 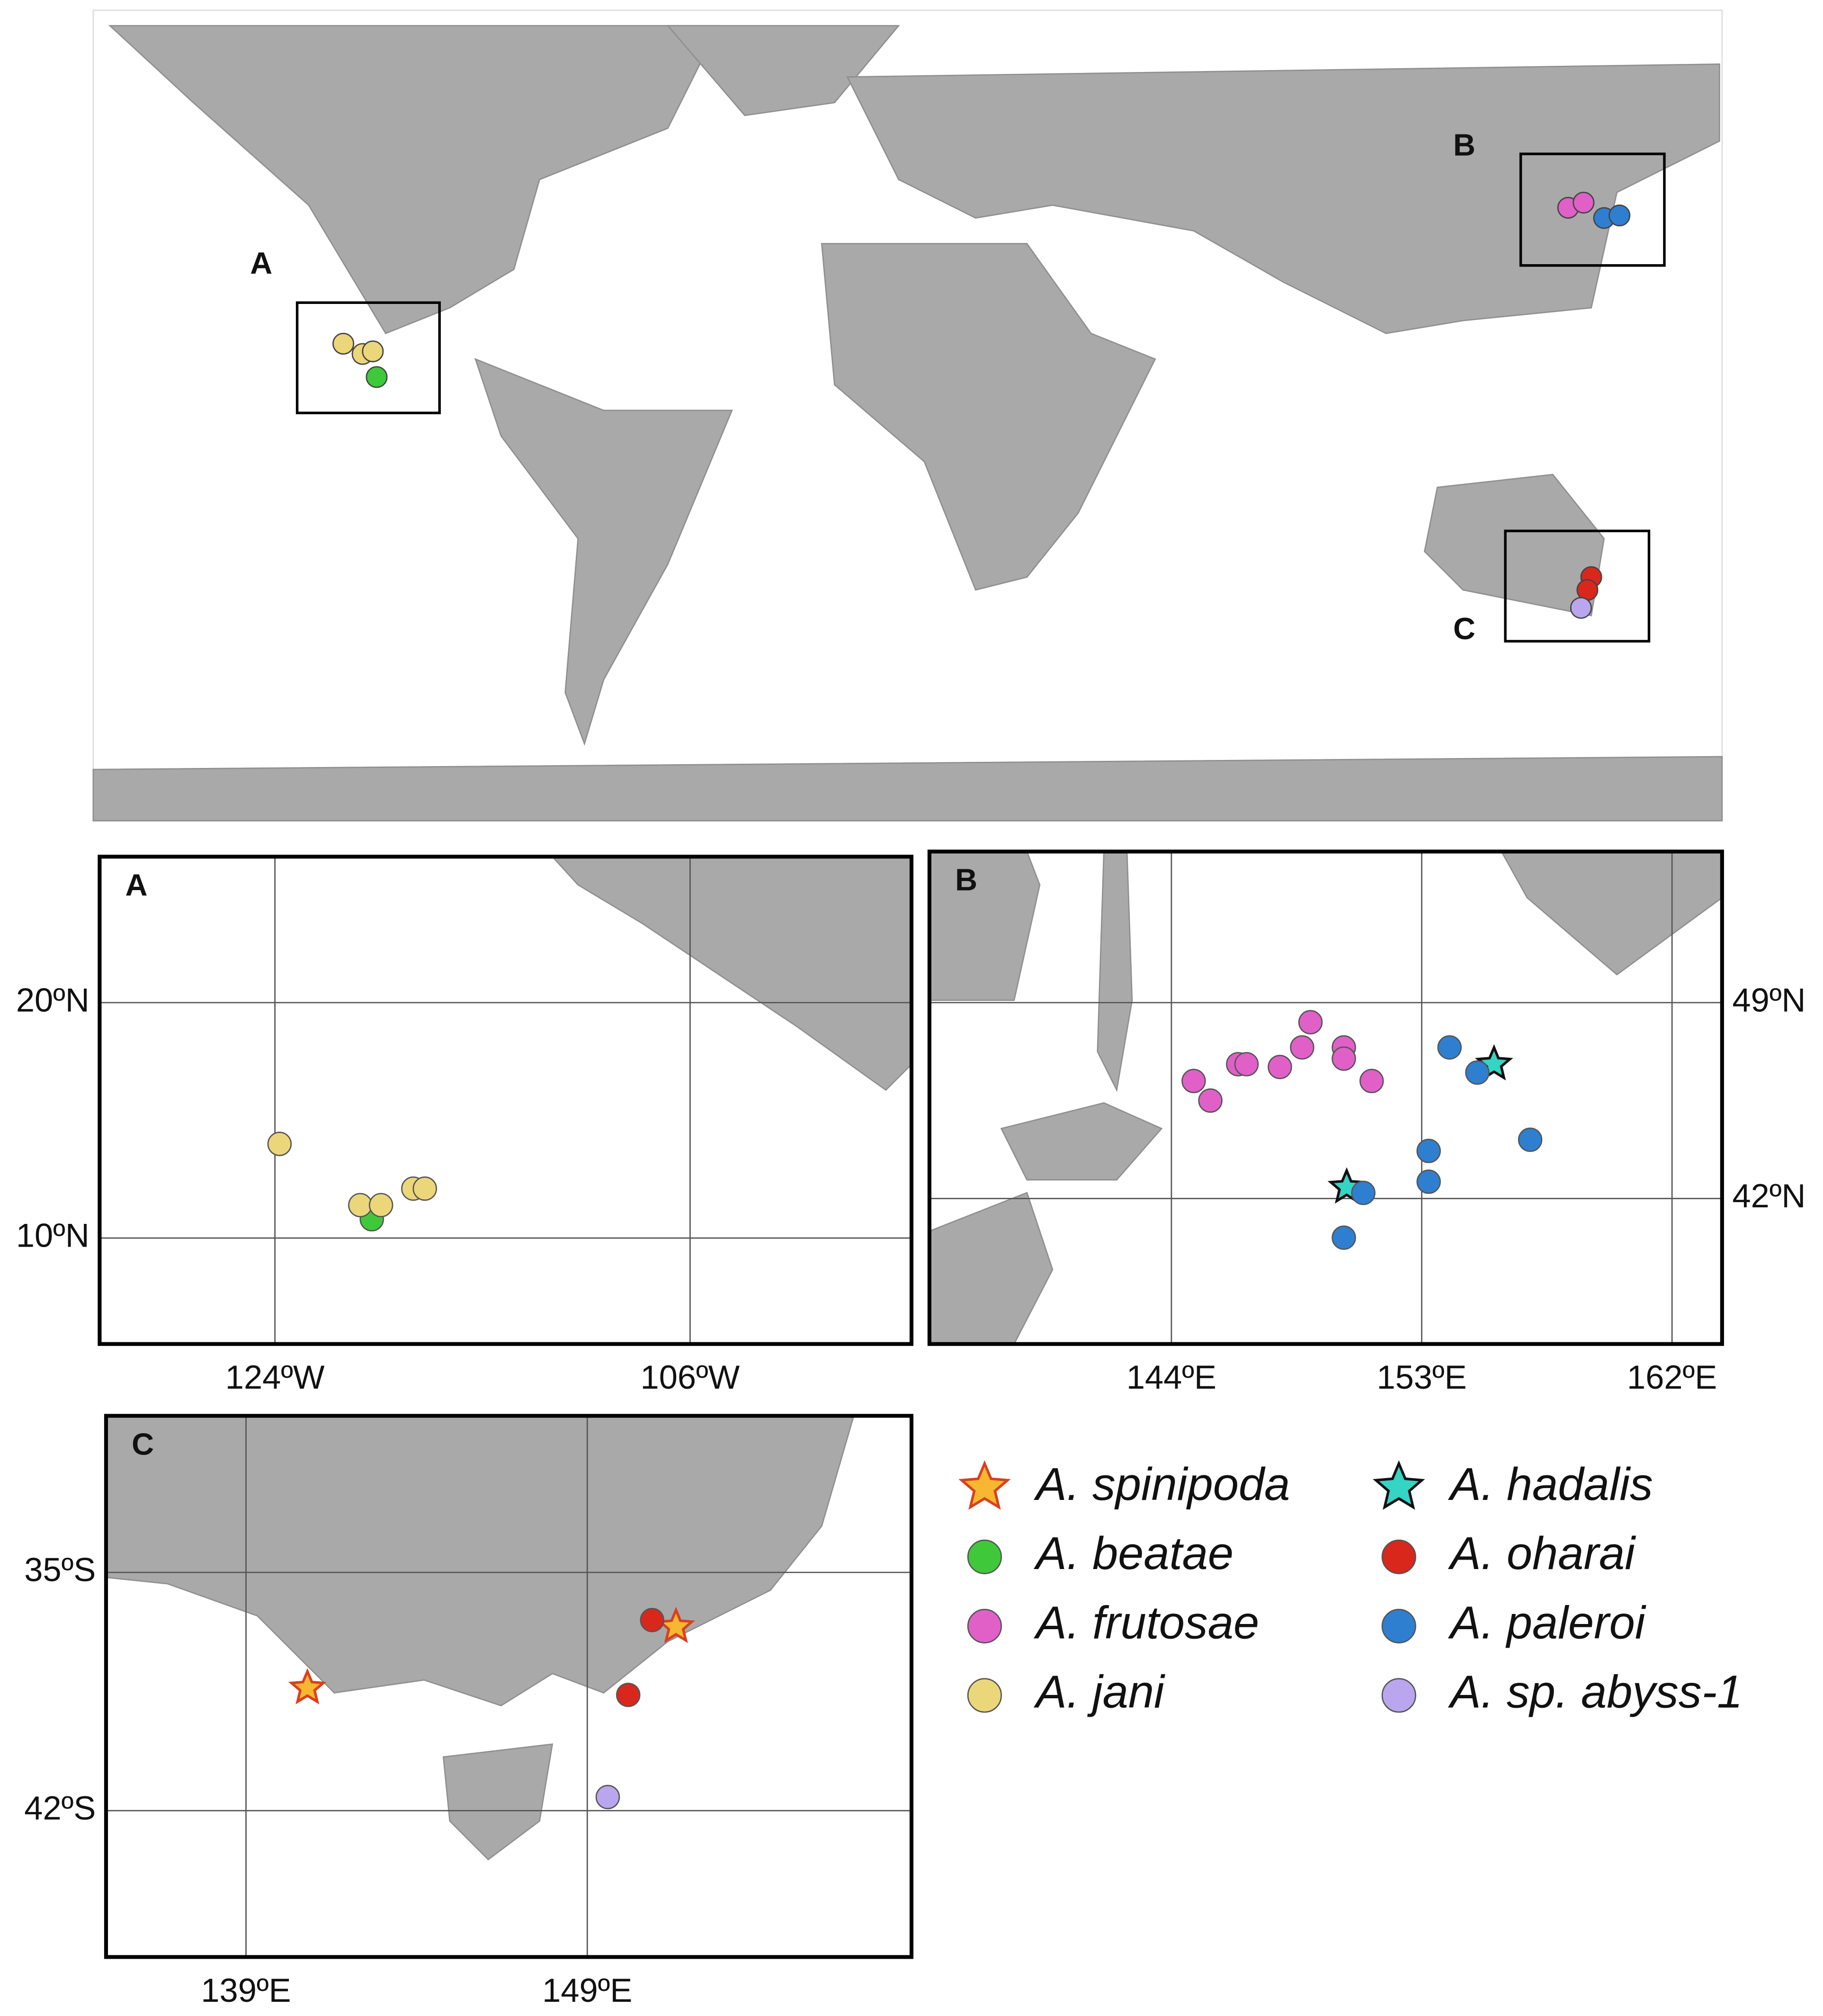 I want to click on y-tick-label: 49ºN, so click(x=1769, y=999).